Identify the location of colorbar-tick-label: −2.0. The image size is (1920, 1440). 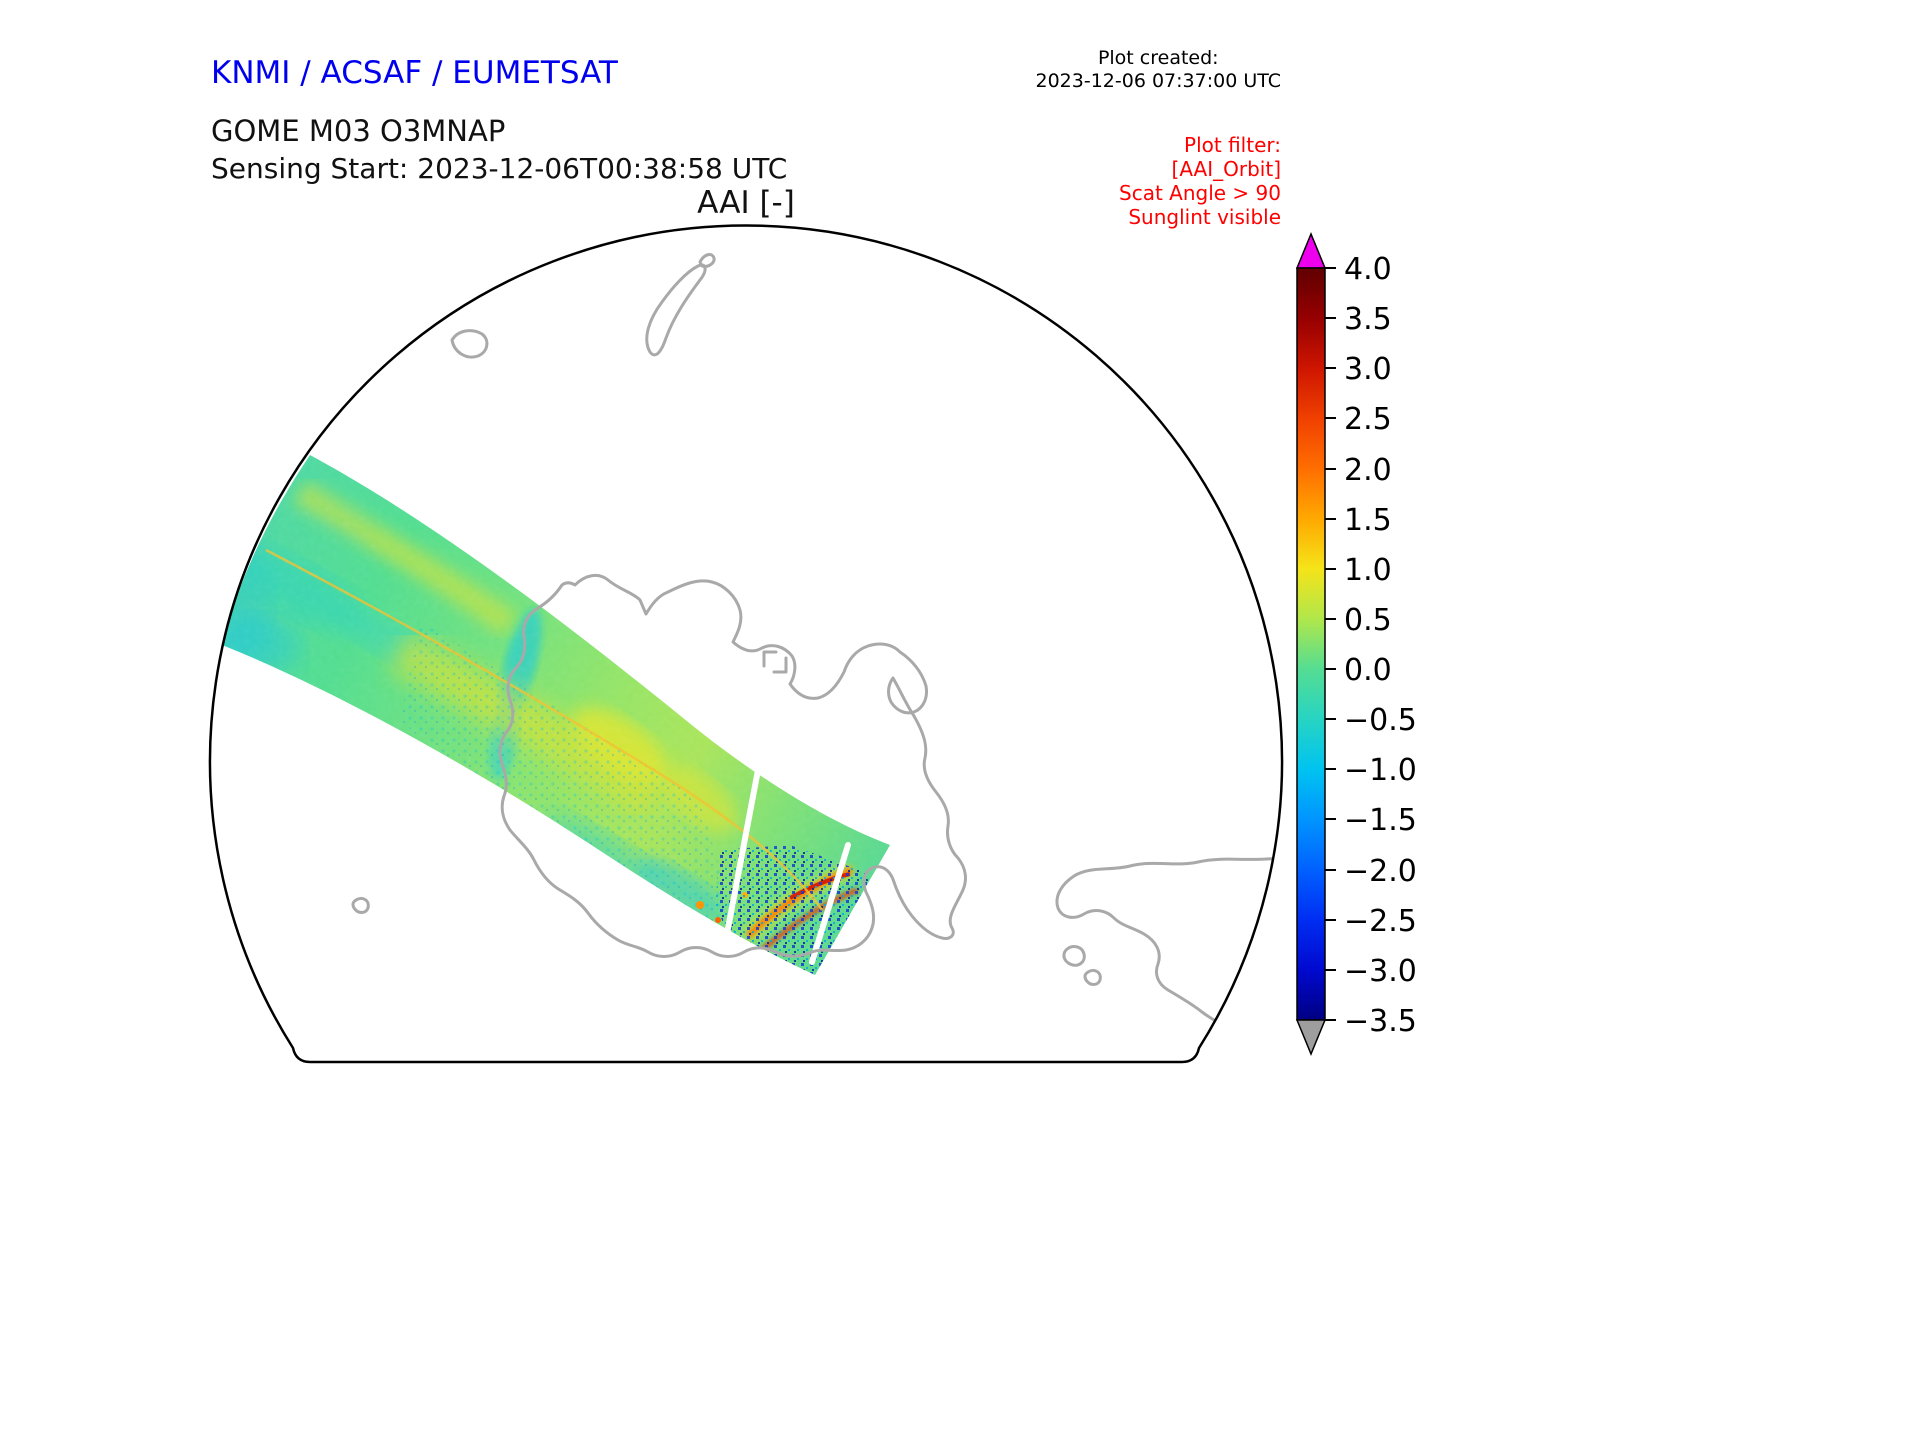
(1380, 871).